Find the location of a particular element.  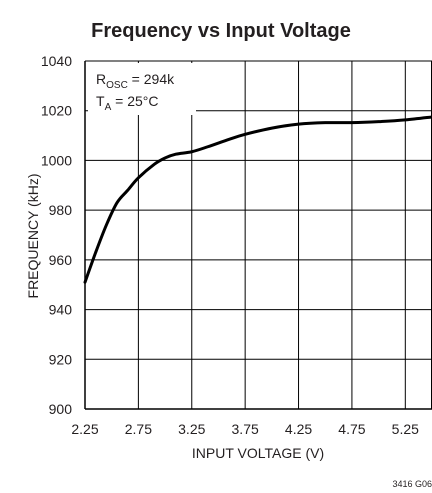

x-tick-label: 5.25 is located at coordinates (405, 429).